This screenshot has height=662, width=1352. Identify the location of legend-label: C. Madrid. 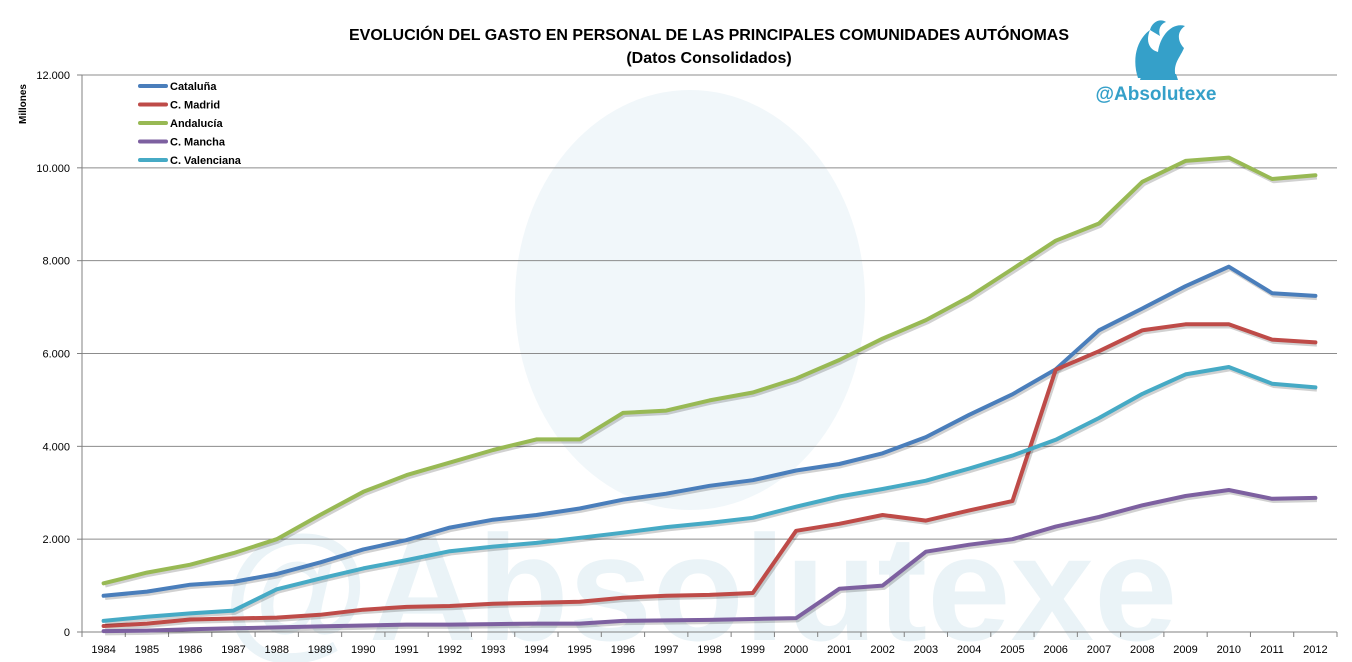
(195, 106).